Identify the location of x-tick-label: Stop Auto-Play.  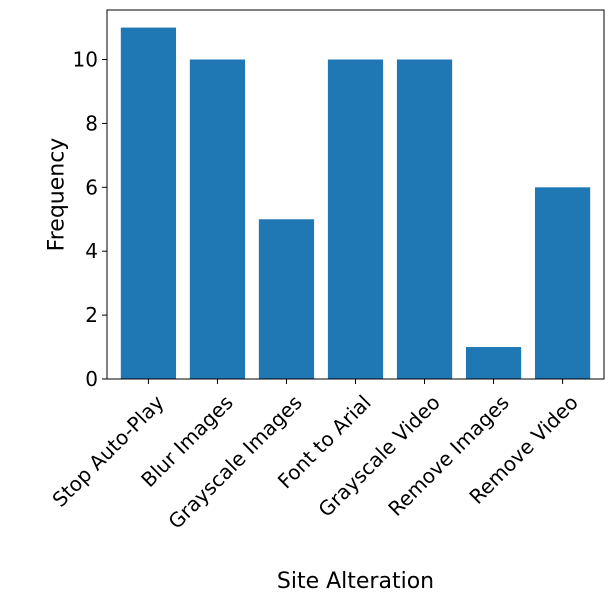
(107, 450).